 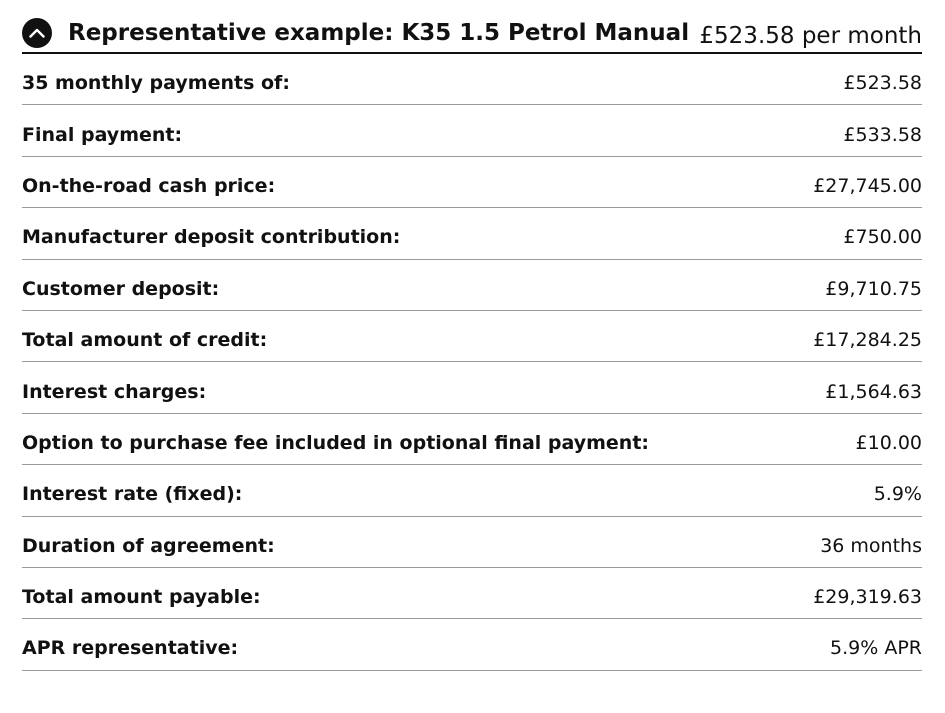 What do you see at coordinates (873, 391) in the screenshot?
I see `detail-value: £1,564.63` at bounding box center [873, 391].